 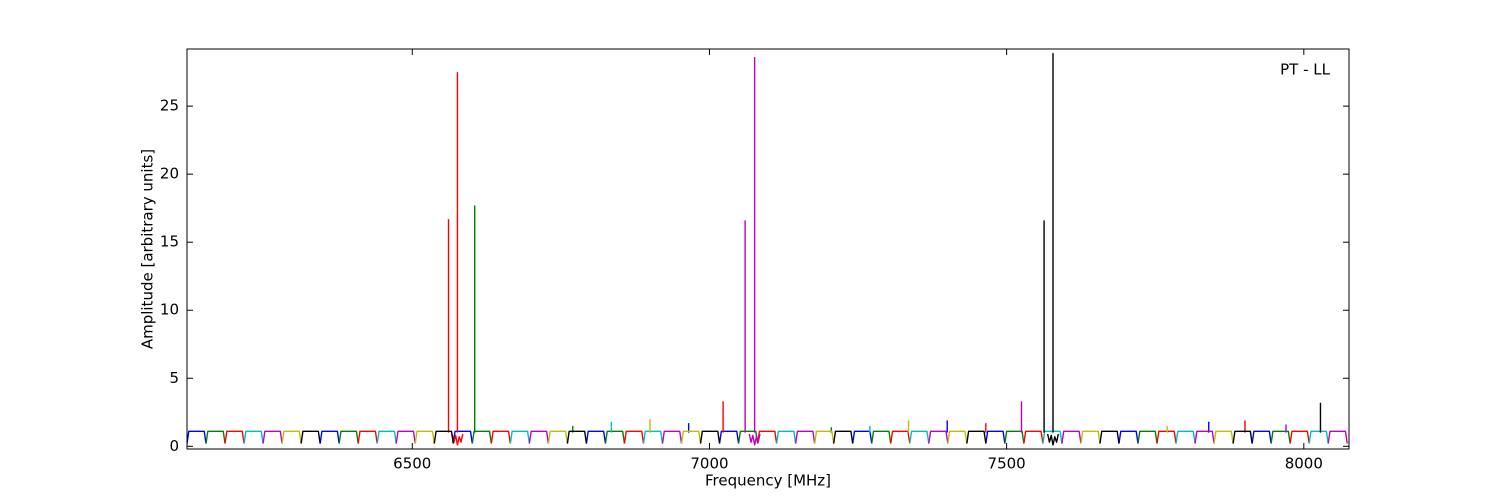 What do you see at coordinates (169, 106) in the screenshot?
I see `y-tick-label: 25` at bounding box center [169, 106].